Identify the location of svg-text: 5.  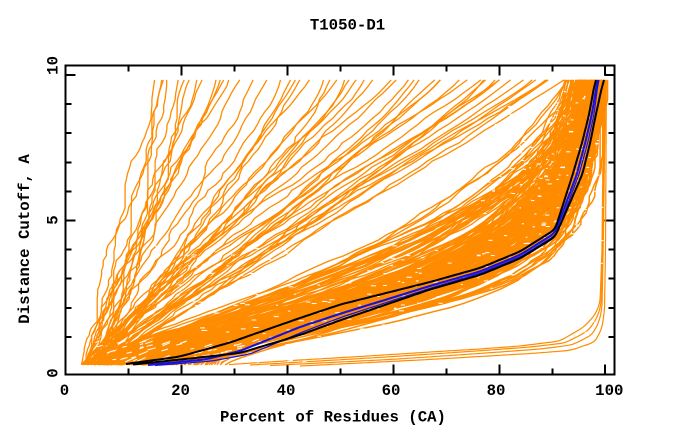
(54, 219).